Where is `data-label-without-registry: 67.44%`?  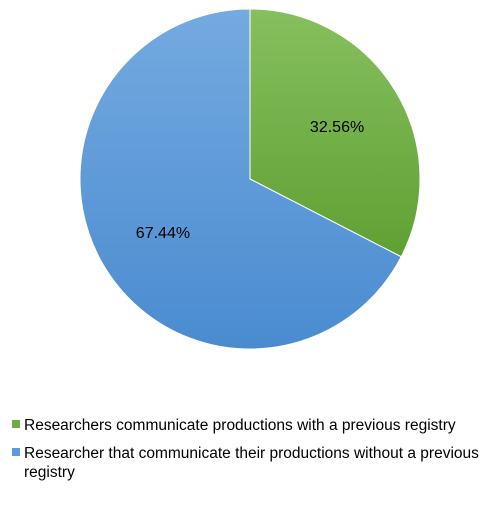
data-label-without-registry: 67.44% is located at coordinates (163, 233).